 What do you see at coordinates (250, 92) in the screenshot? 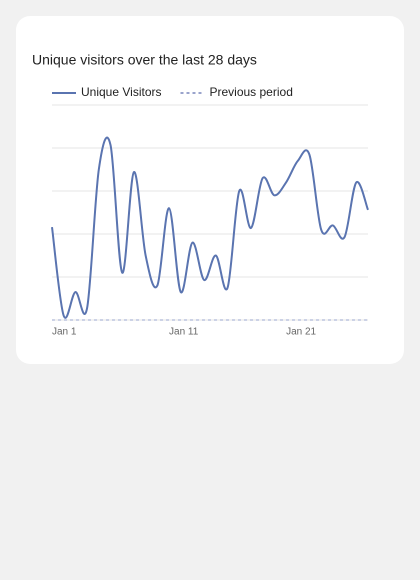
I see `legend-label: Previous period` at bounding box center [250, 92].